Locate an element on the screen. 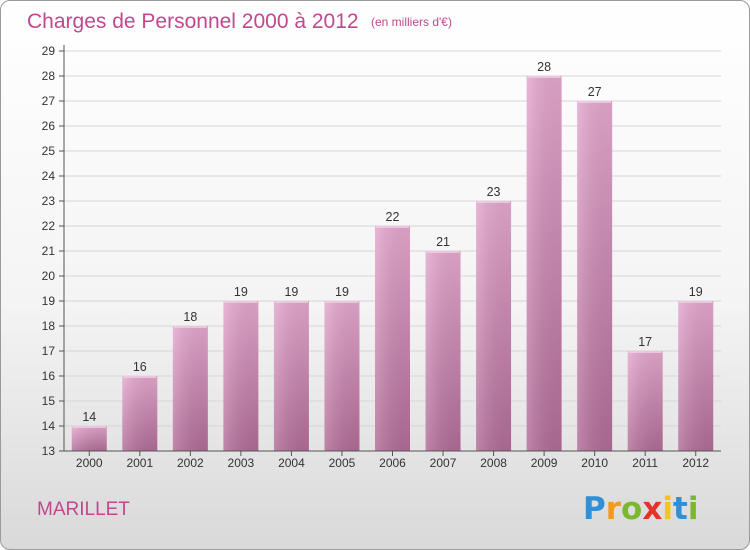  bar-2006 is located at coordinates (392, 338).